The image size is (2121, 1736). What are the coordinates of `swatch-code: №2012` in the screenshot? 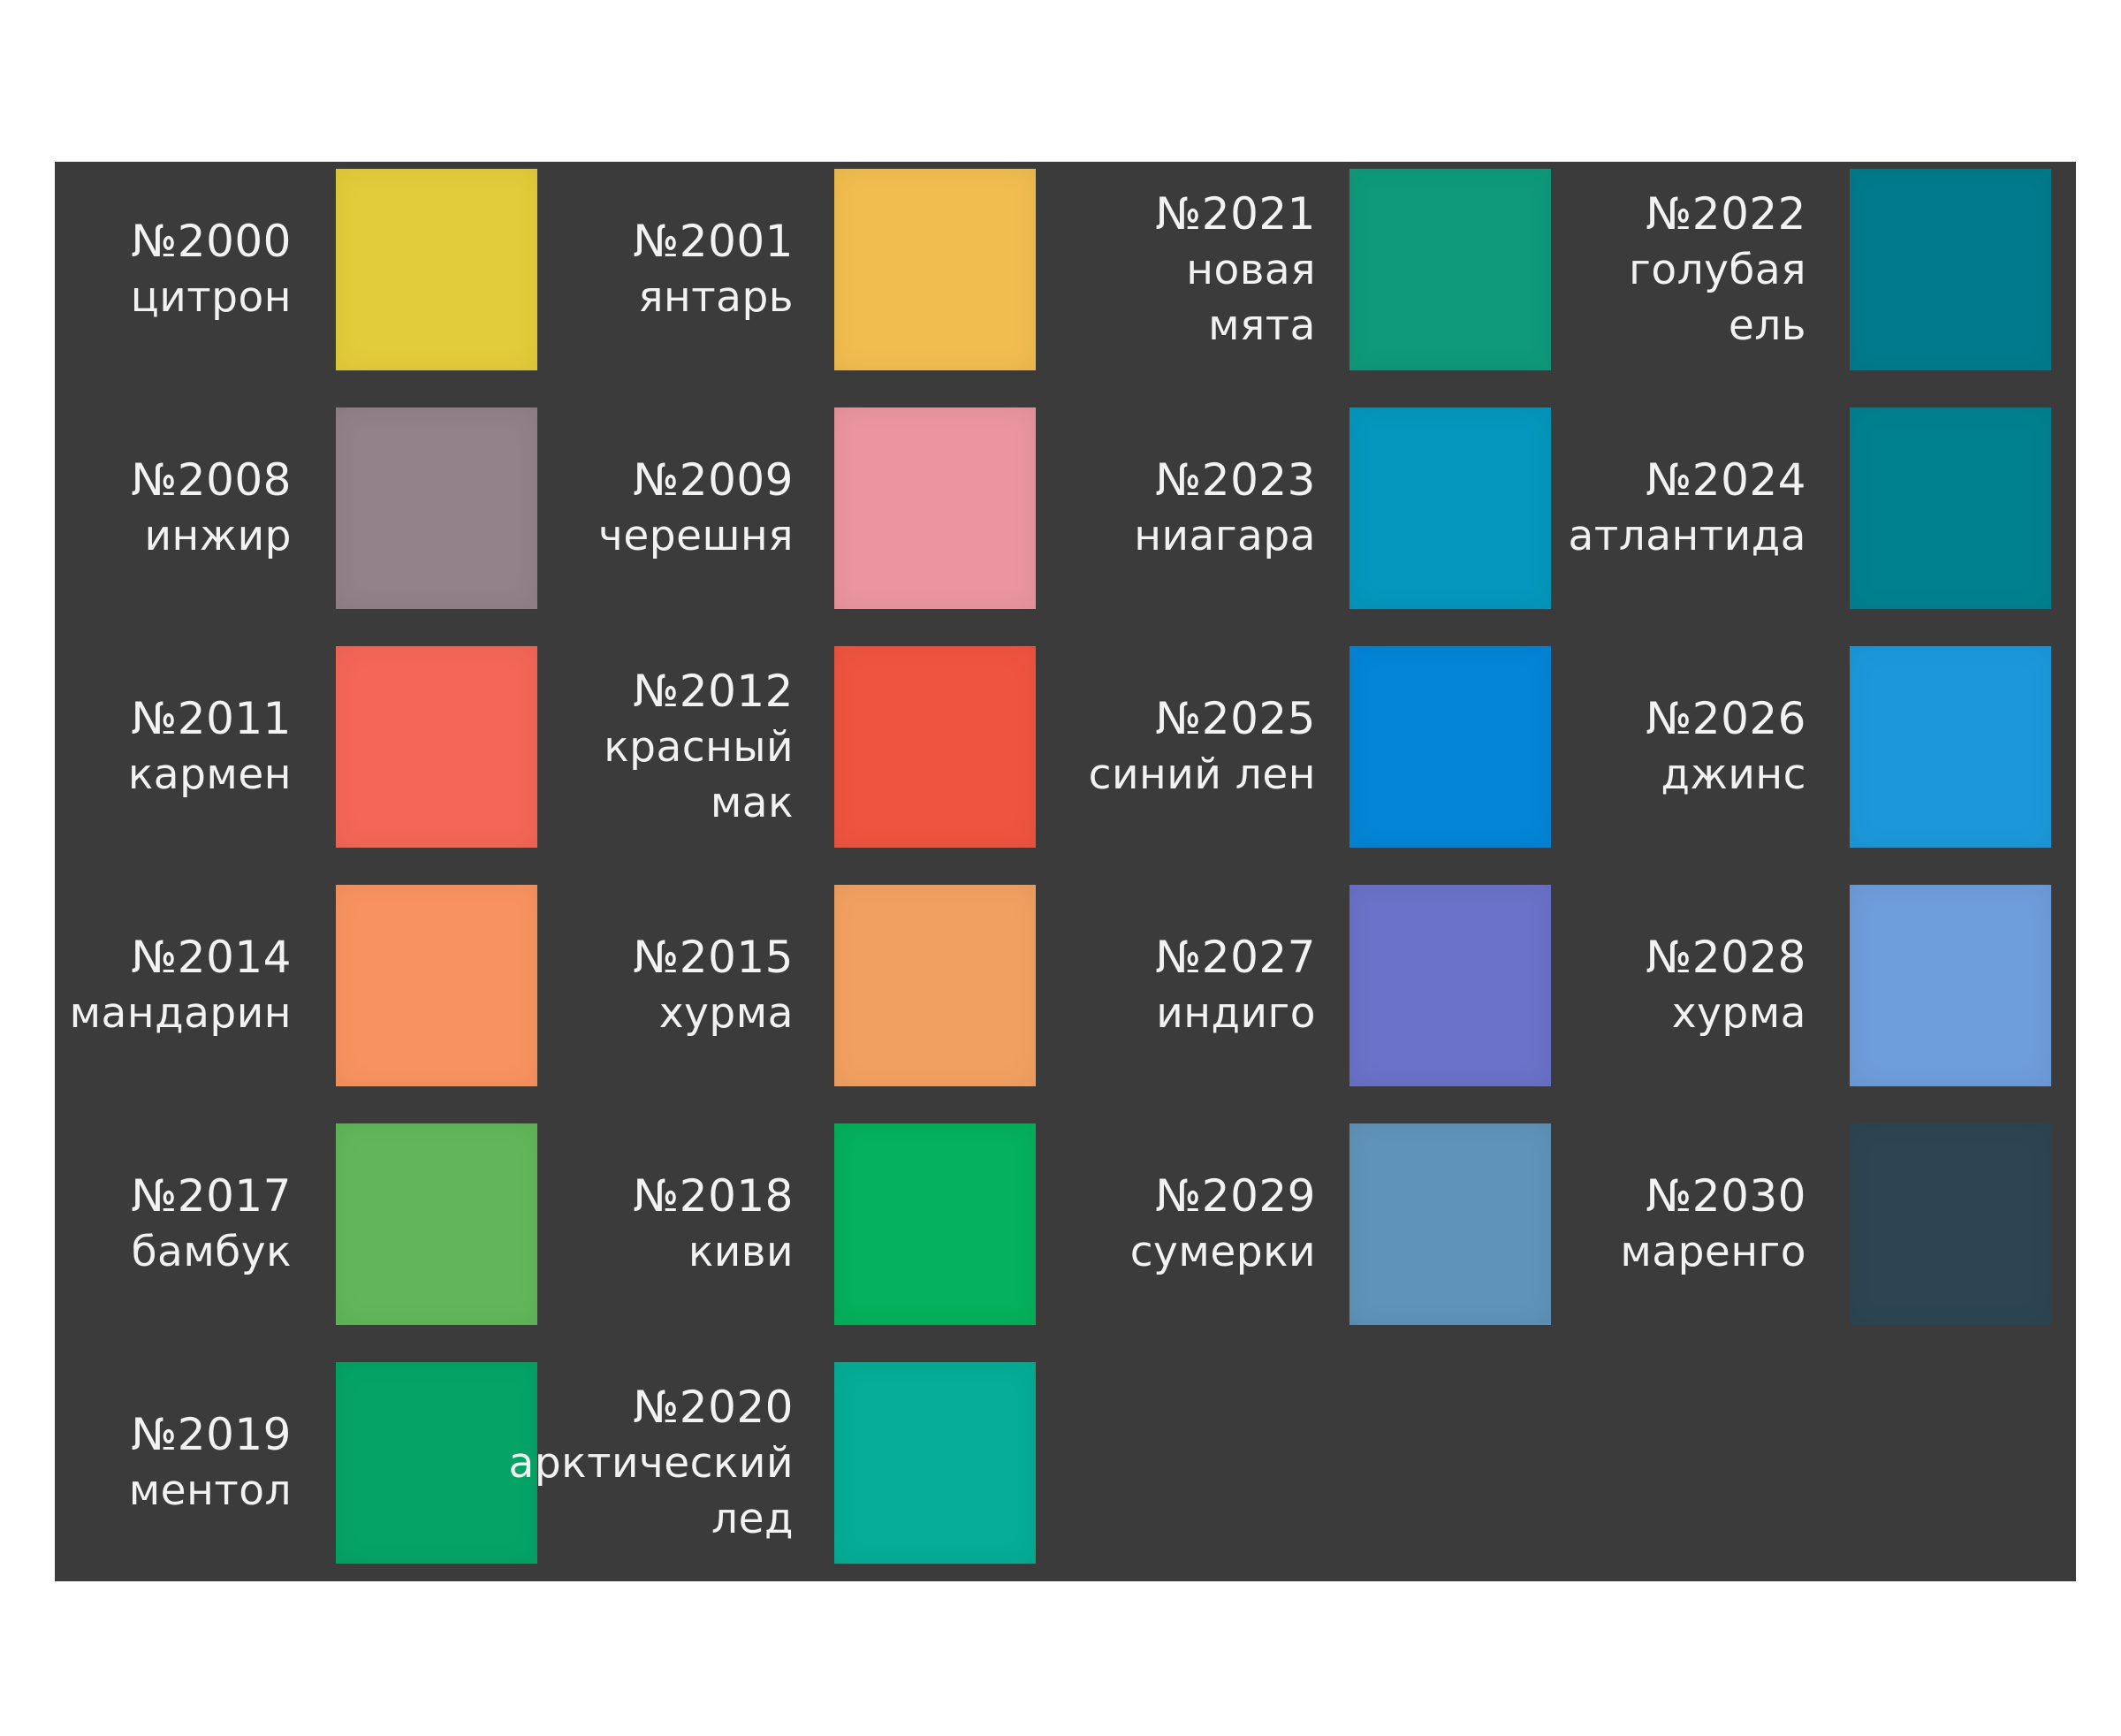 It's located at (713, 691).